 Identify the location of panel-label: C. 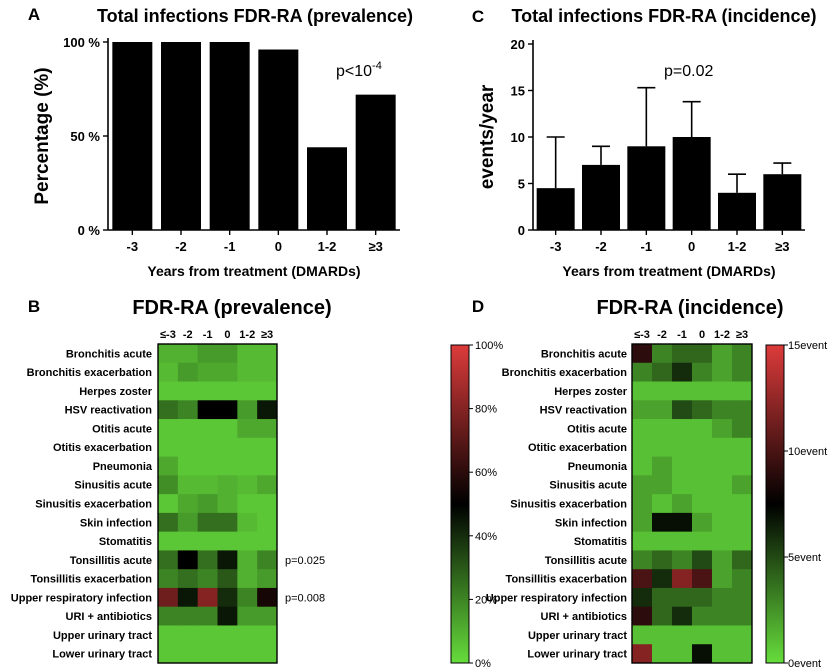
(478, 16).